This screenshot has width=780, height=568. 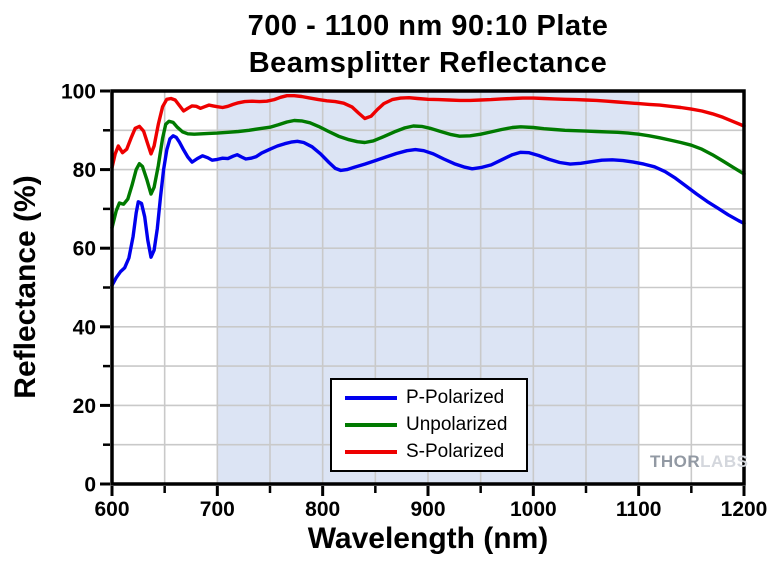 I want to click on legend-label: P-Polarized, so click(x=455, y=398).